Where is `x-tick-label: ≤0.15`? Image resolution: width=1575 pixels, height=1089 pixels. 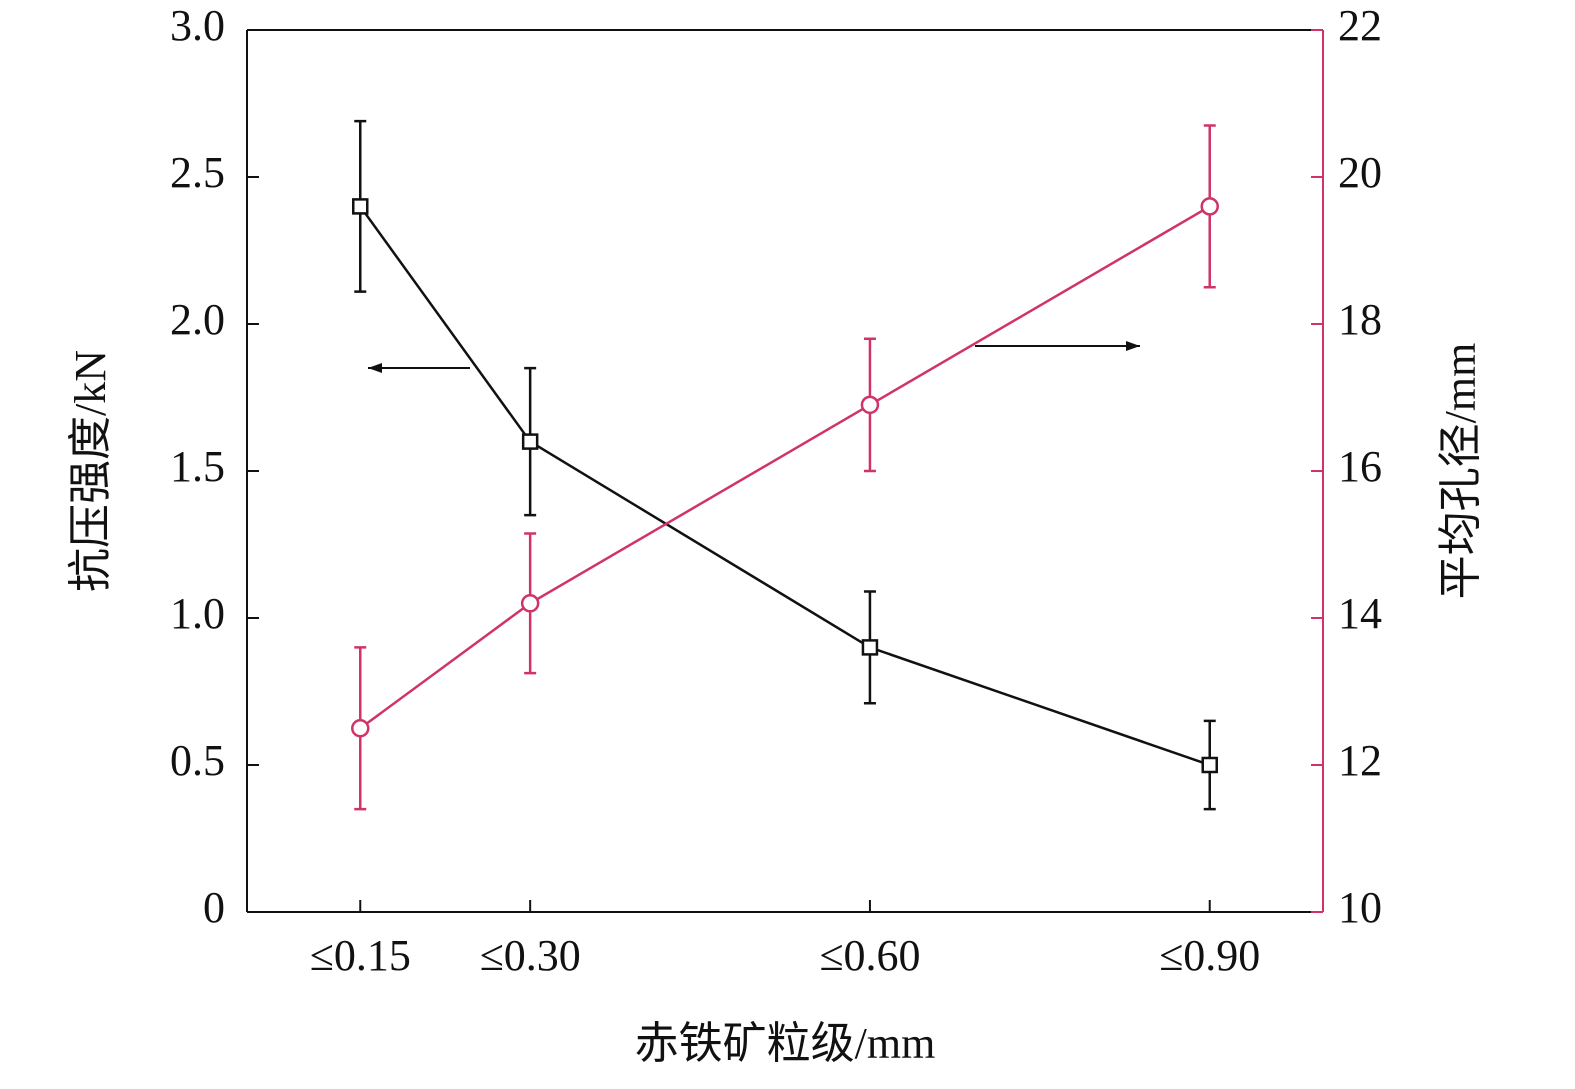 x-tick-label: ≤0.15 is located at coordinates (360, 955).